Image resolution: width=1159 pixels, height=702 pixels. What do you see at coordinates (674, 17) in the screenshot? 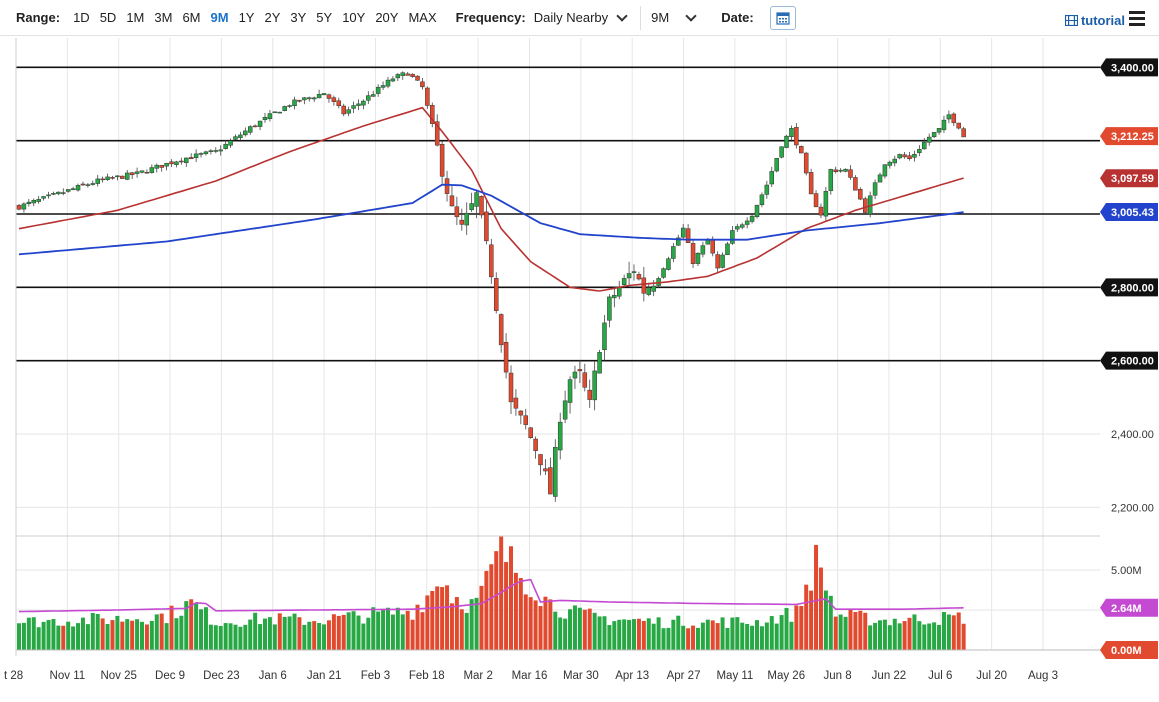
I see `period-dropdown: 9M` at bounding box center [674, 17].